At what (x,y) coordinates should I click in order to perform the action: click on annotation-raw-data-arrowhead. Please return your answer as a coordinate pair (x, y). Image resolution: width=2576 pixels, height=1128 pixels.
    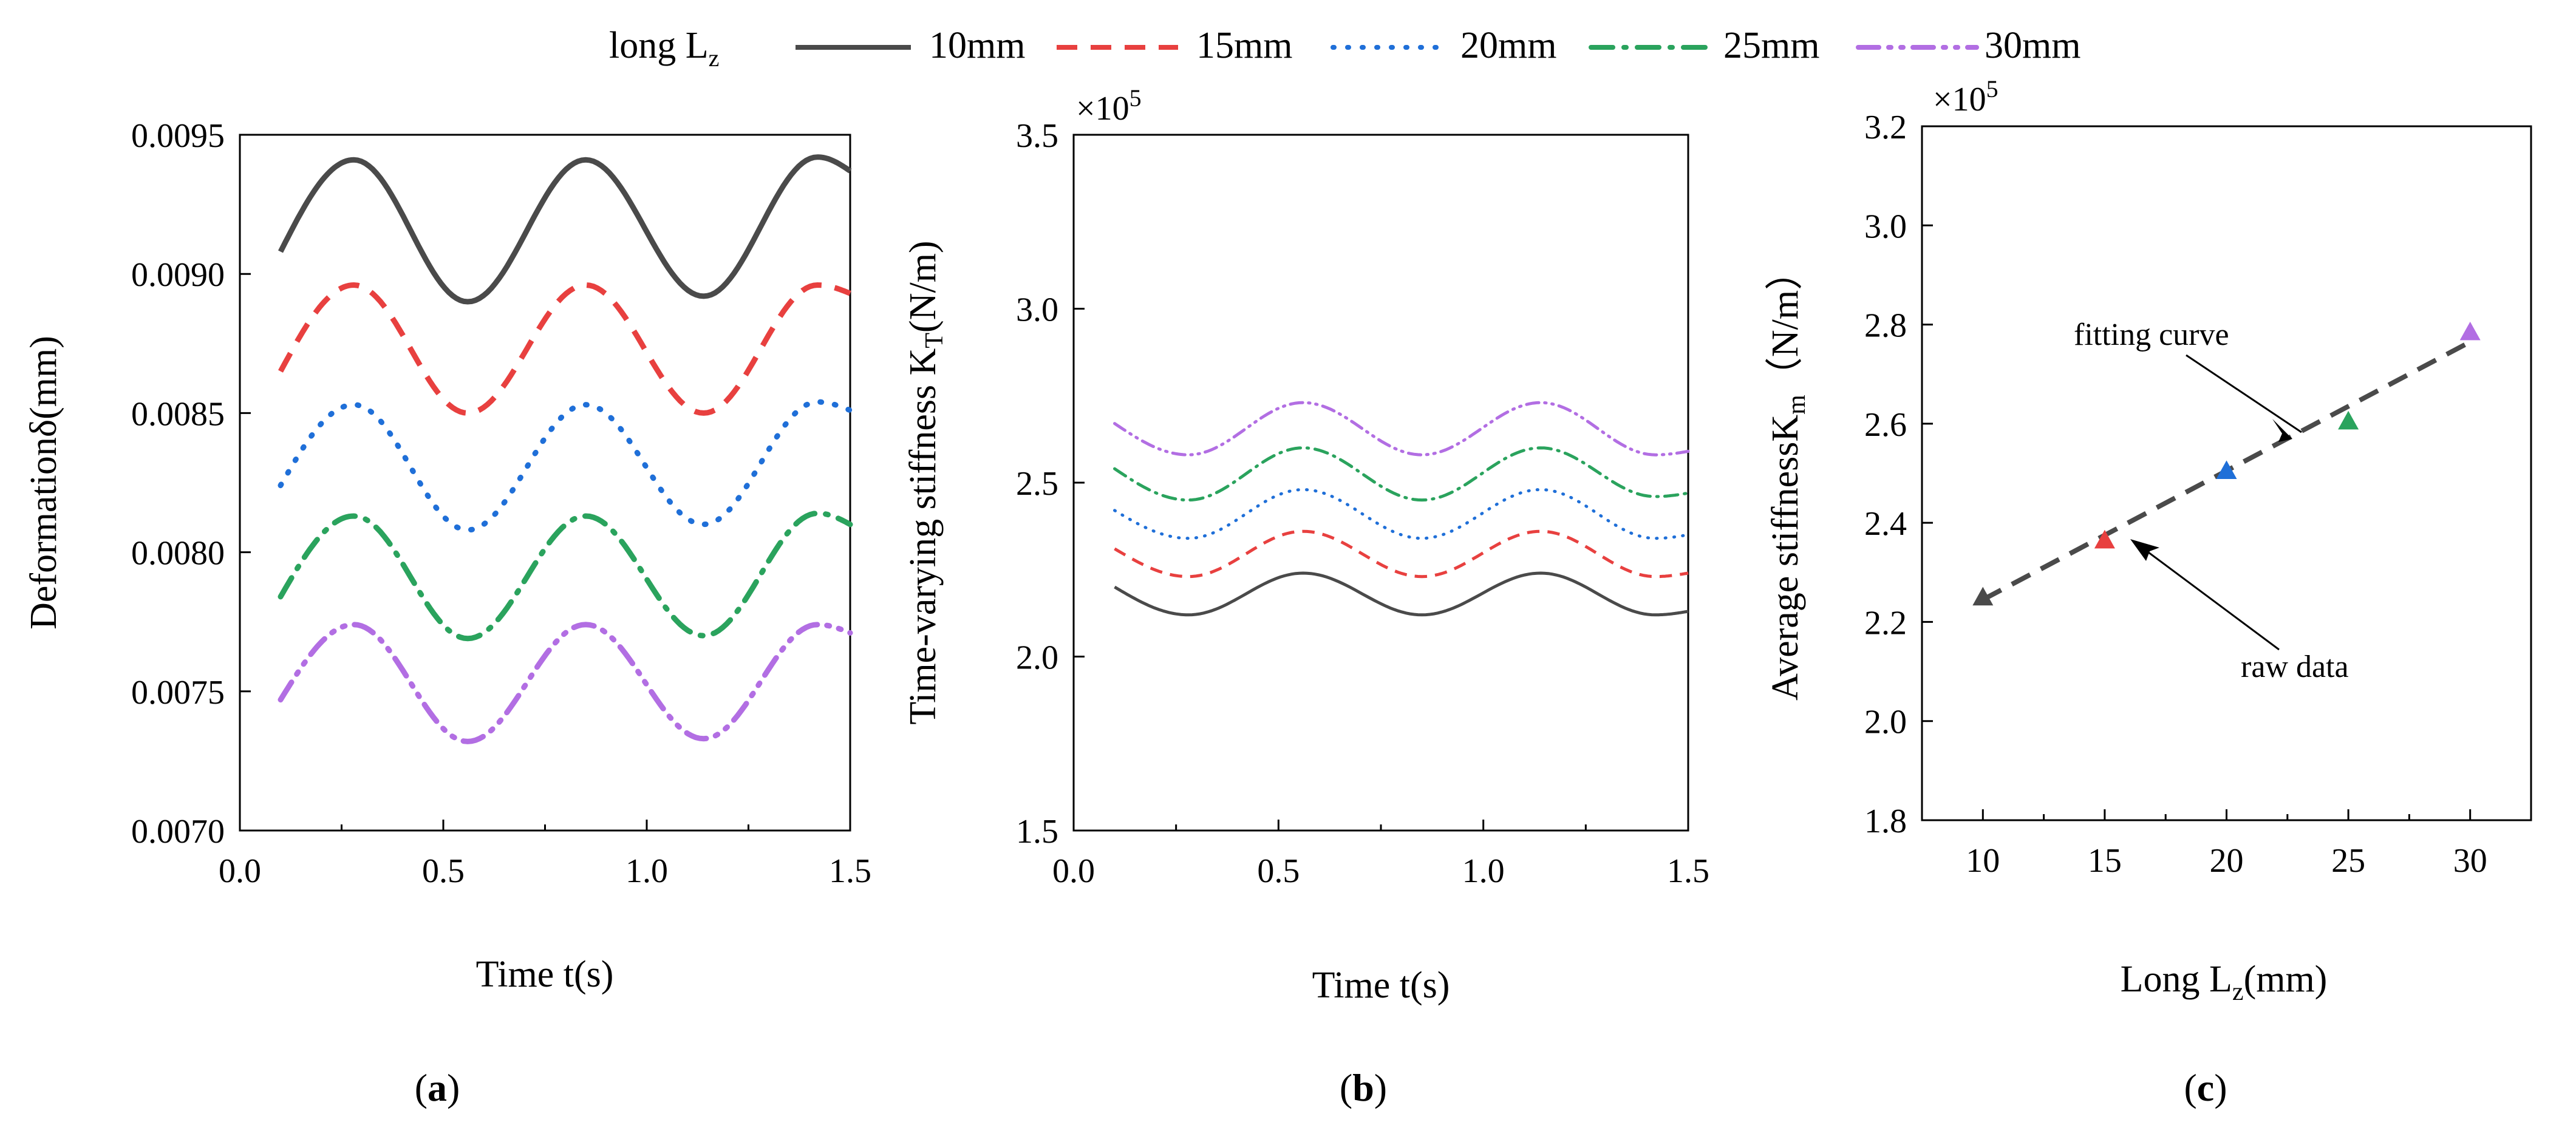
    Looking at the image, I should click on (2144, 550).